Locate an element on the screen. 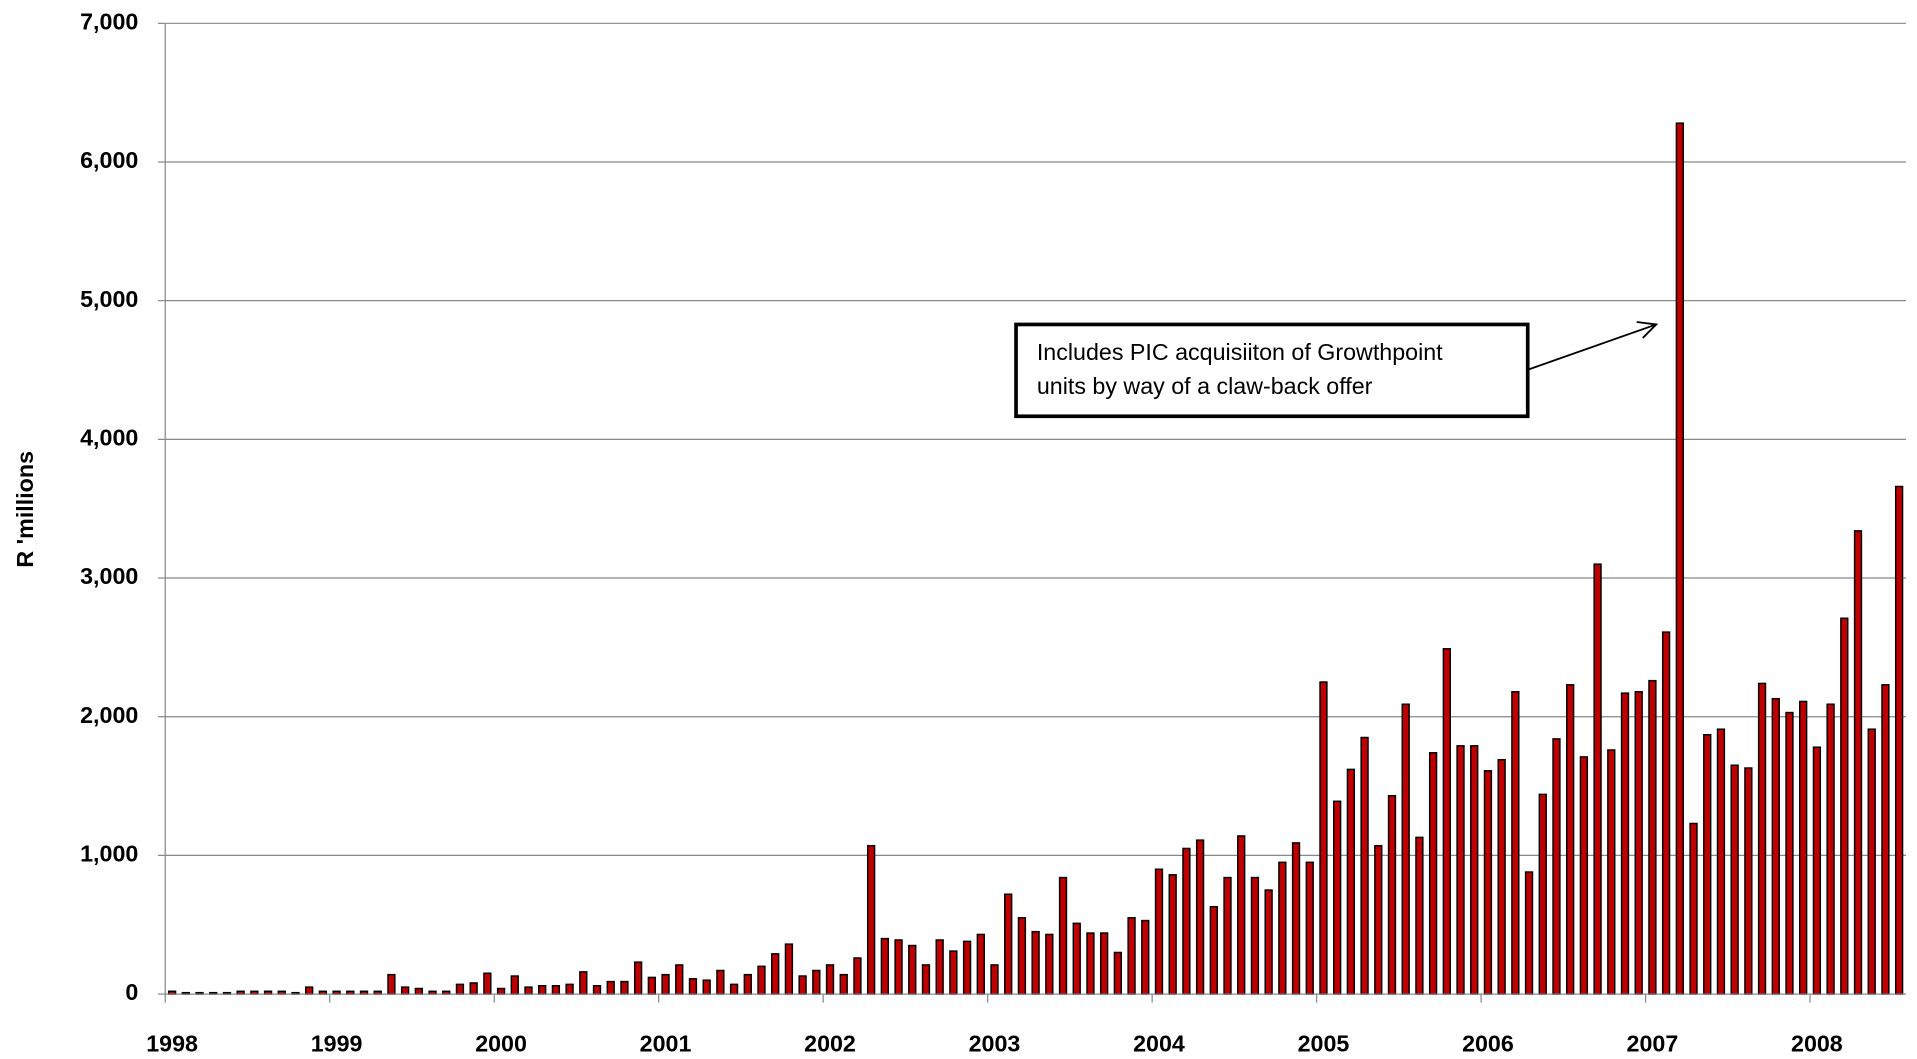 The width and height of the screenshot is (1917, 1059). x-tick-label: 1998 is located at coordinates (172, 1044).